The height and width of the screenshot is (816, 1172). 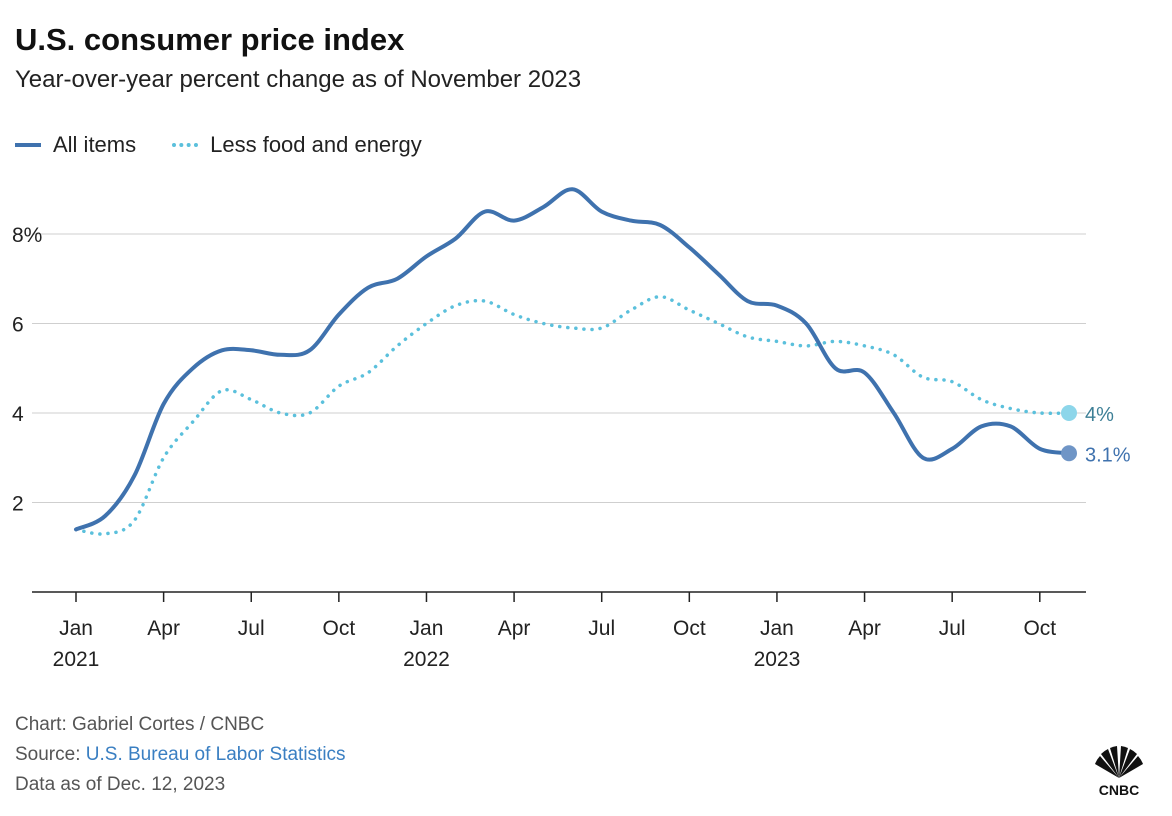 What do you see at coordinates (210, 39) in the screenshot?
I see `chart-title: U.S. consumer price index` at bounding box center [210, 39].